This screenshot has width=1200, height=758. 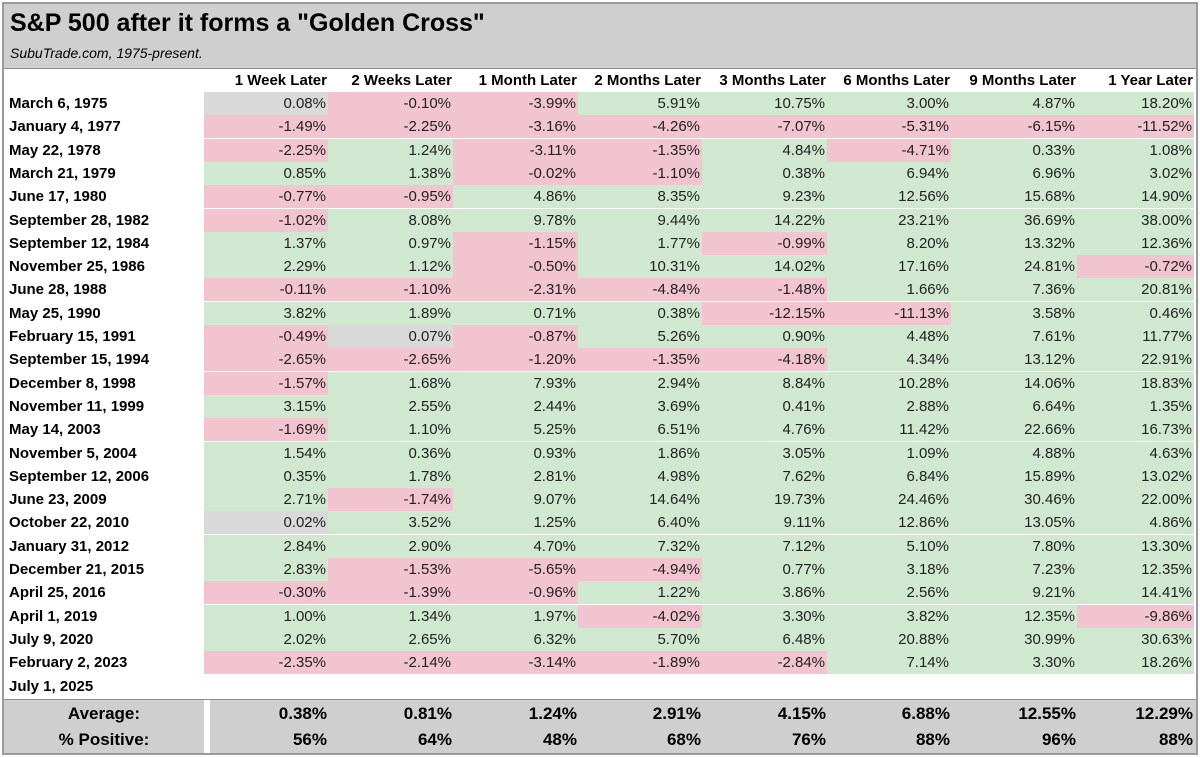 I want to click on data-cell: 24.81%, so click(x=1014, y=267).